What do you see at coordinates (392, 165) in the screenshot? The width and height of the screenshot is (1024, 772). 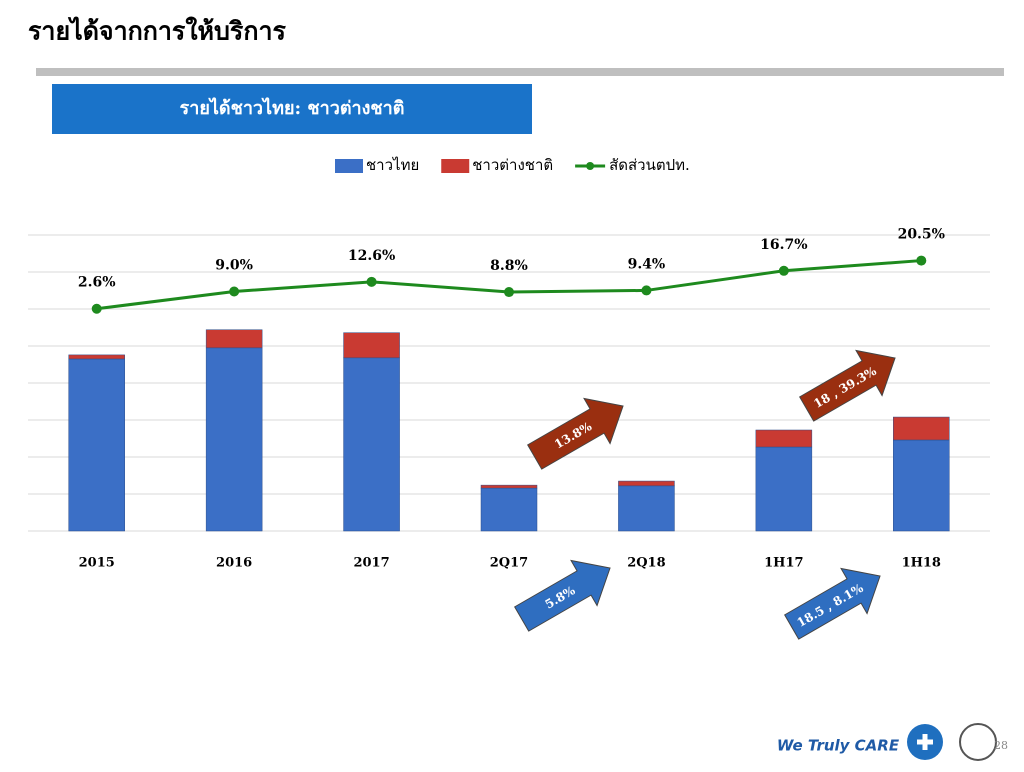 I see `legend-label: ชาวไทย` at bounding box center [392, 165].